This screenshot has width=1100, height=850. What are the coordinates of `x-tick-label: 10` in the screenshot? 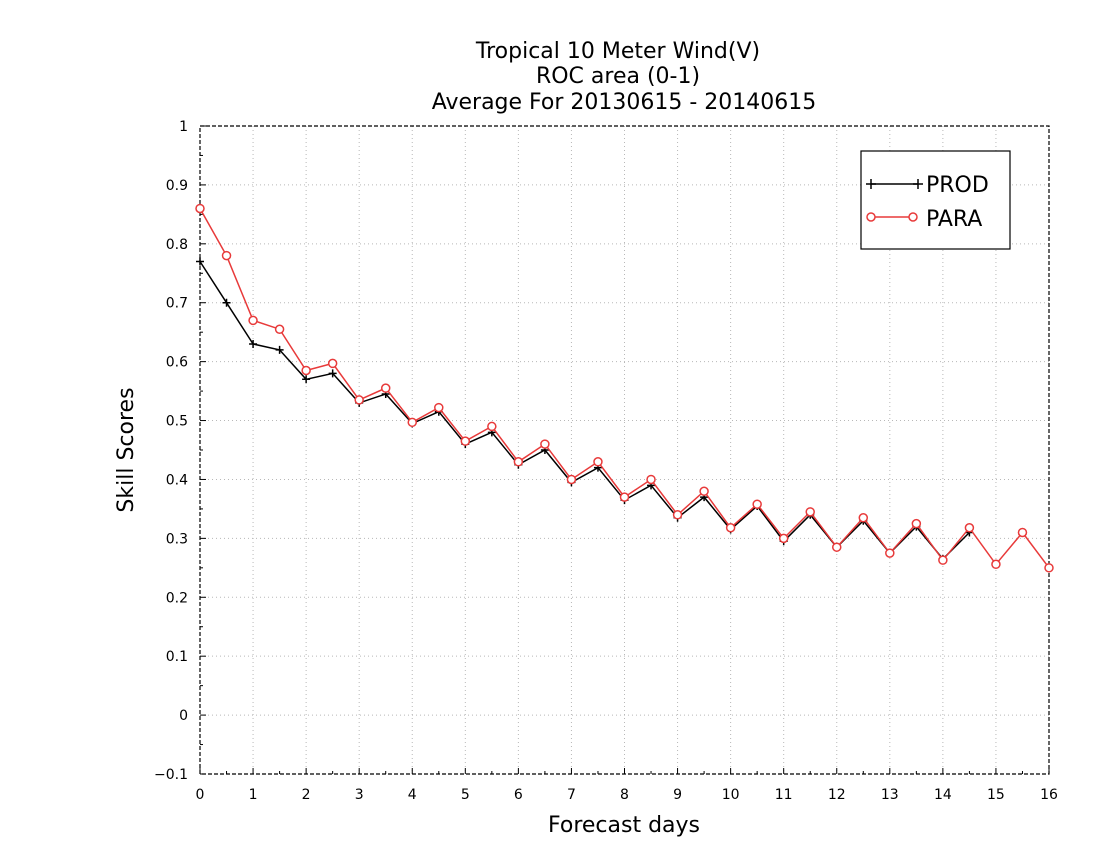 It's located at (731, 795).